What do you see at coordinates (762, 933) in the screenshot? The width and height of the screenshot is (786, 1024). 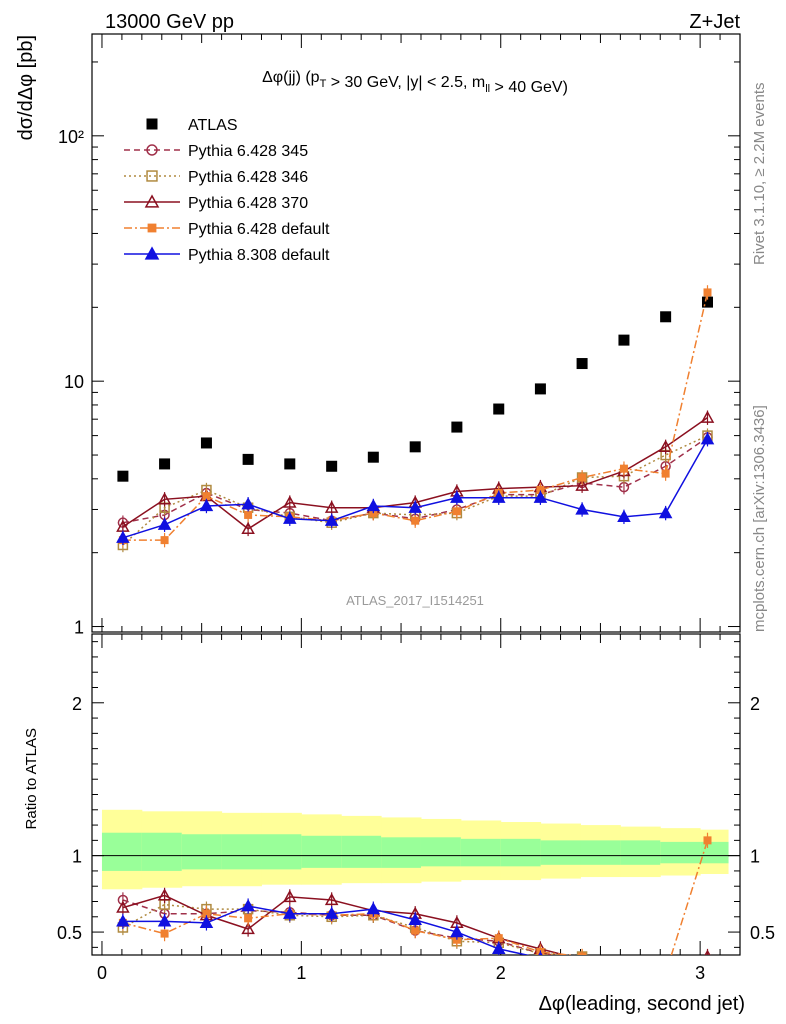 I see `ratio-y-tick-label-right: 0.5` at bounding box center [762, 933].